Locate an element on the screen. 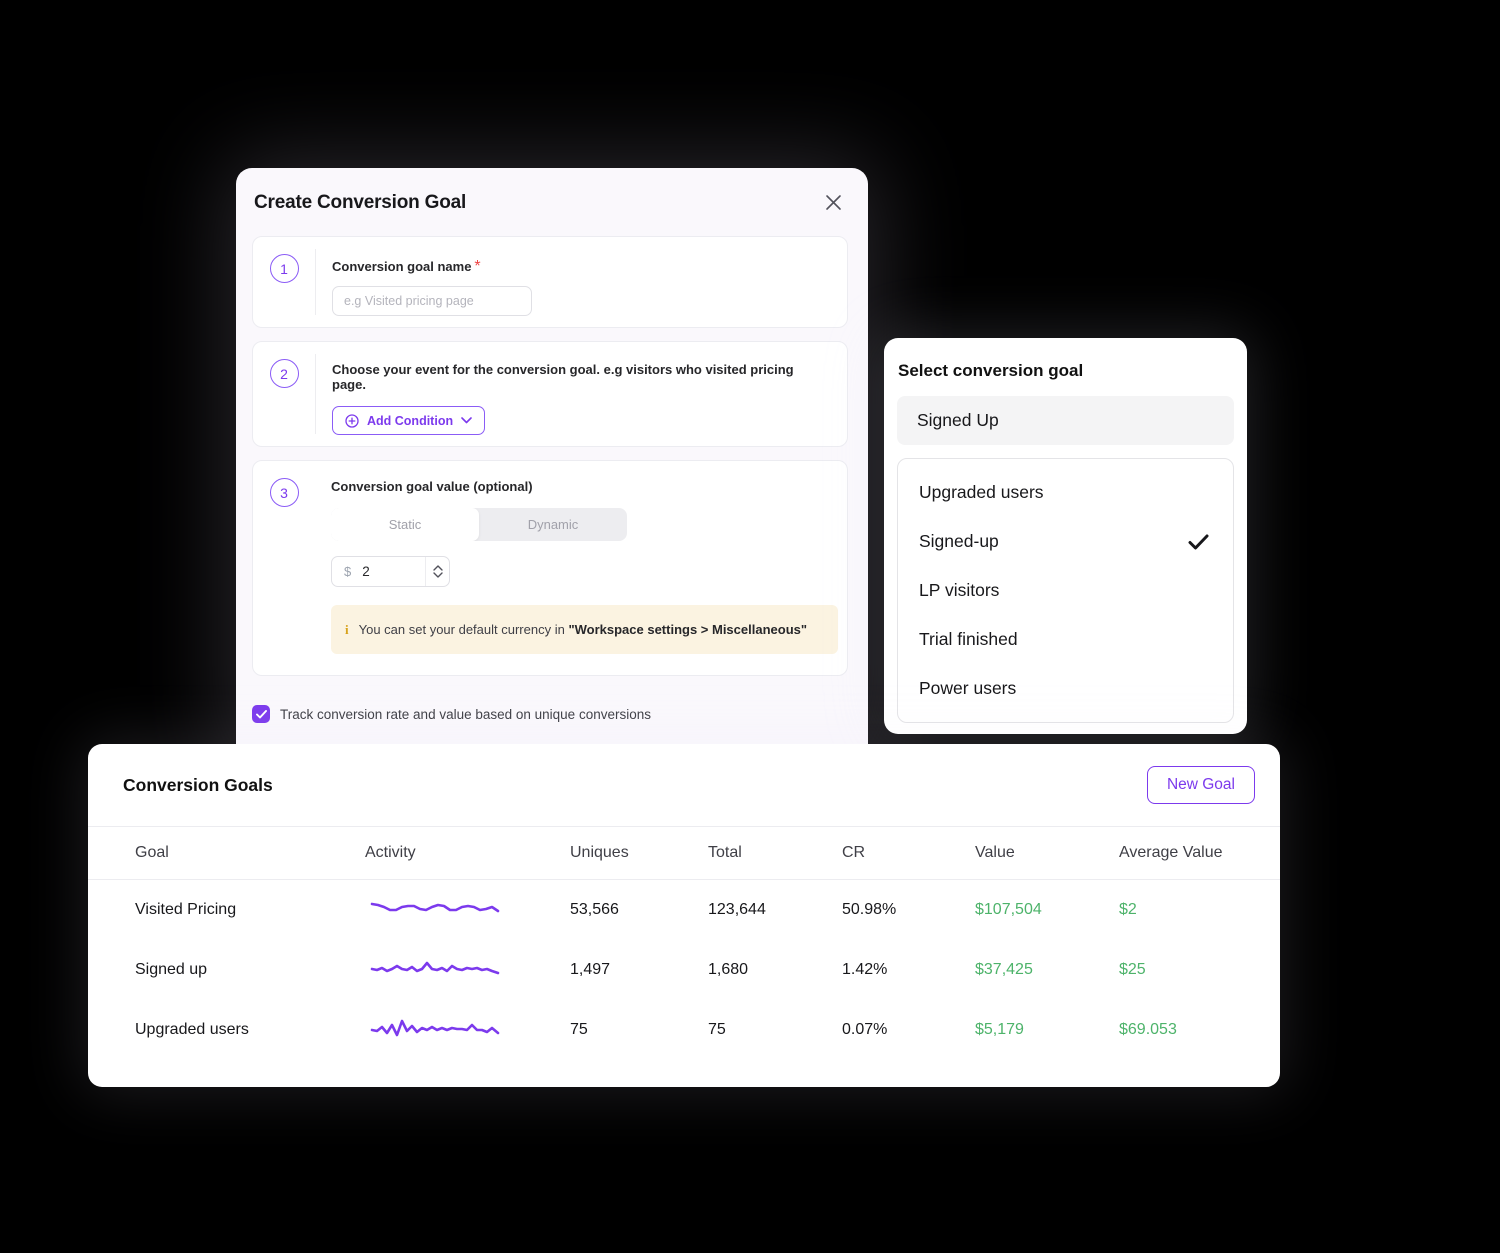 The height and width of the screenshot is (1253, 1500). info-text: You can set your default currency in is located at coordinates (463, 629).